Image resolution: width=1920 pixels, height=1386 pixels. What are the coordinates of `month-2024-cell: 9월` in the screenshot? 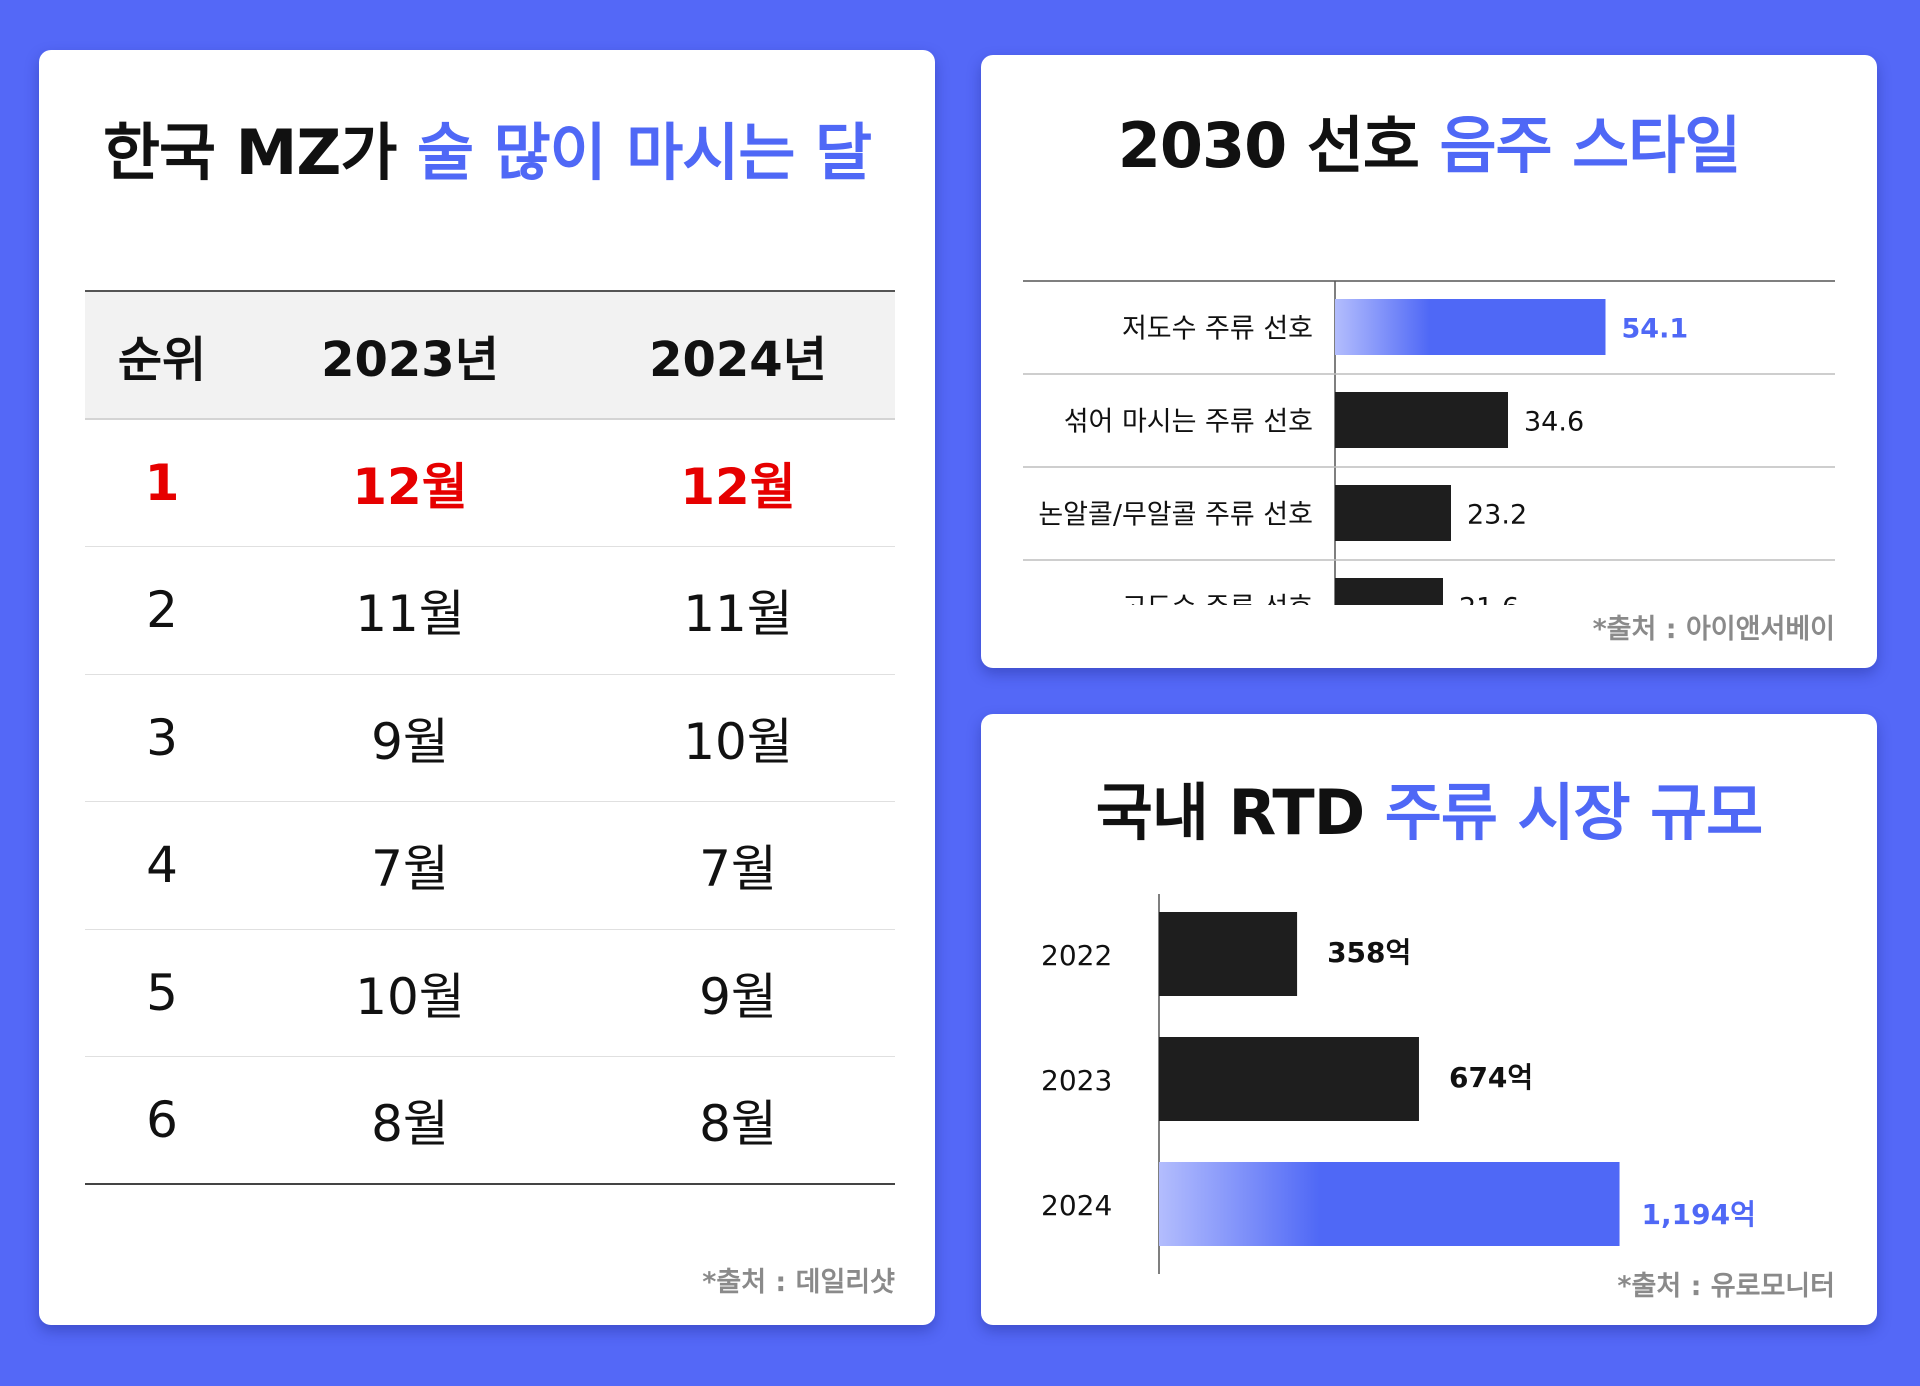 It's located at (738, 993).